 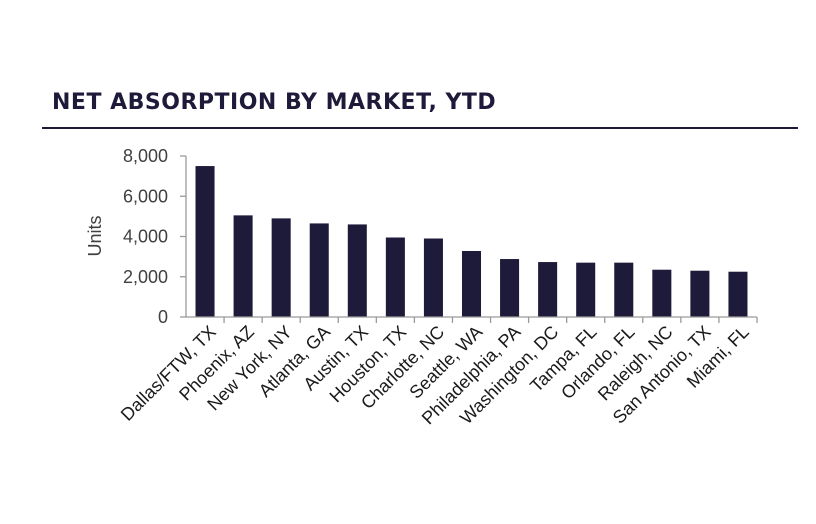 I want to click on y-tick-label: 4,000, so click(x=145, y=237).